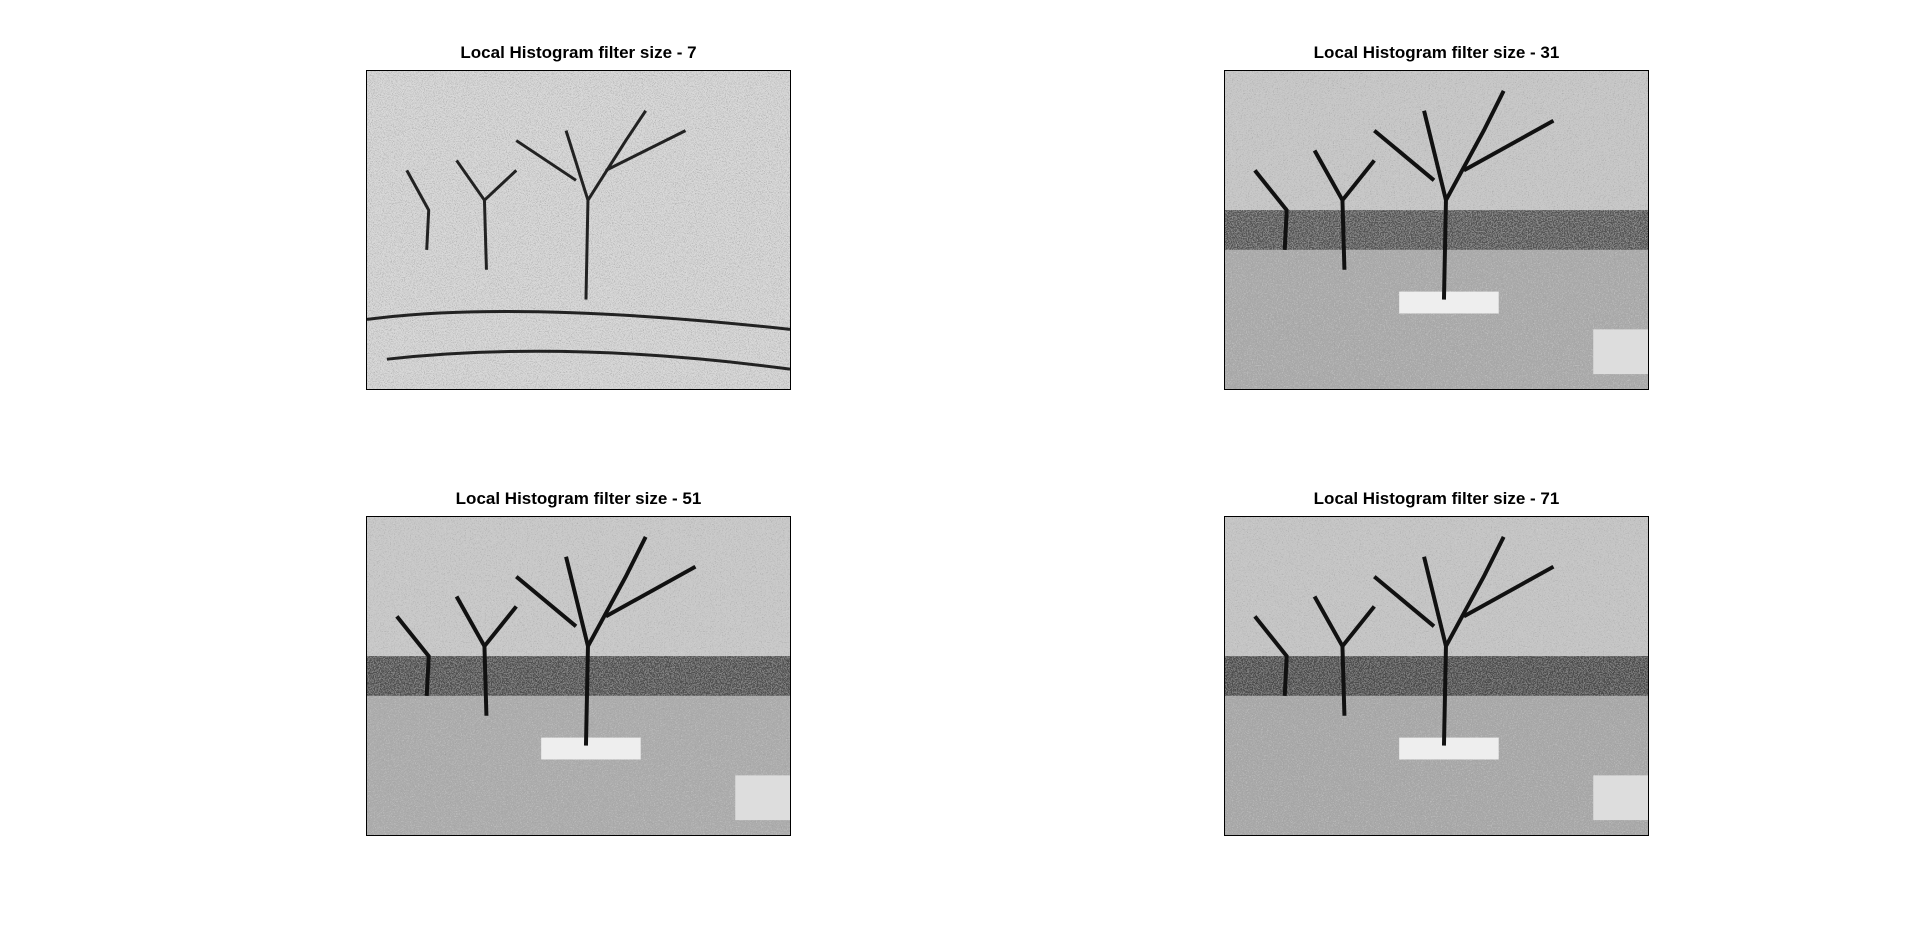 The image size is (1920, 926). I want to click on panel-filter-51: Local Histogram filter size - 51, so click(578, 662).